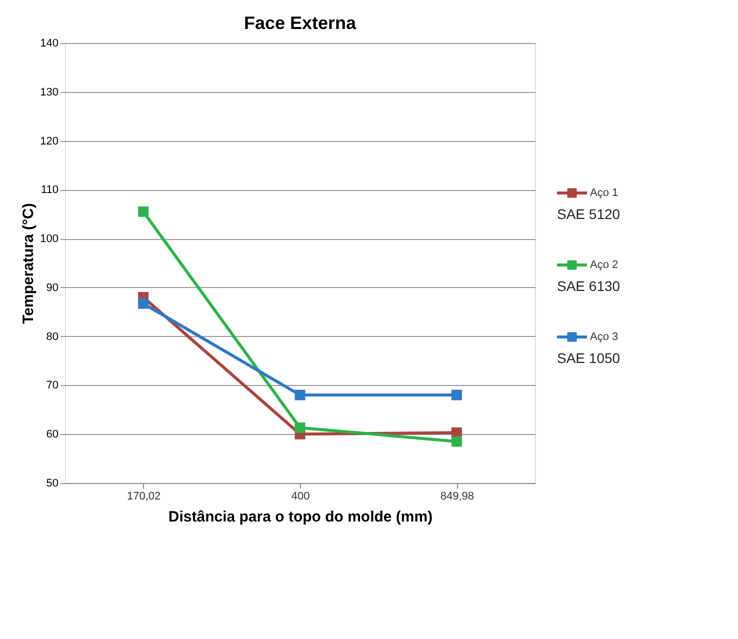  I want to click on y-tick-label: 120, so click(49, 141).